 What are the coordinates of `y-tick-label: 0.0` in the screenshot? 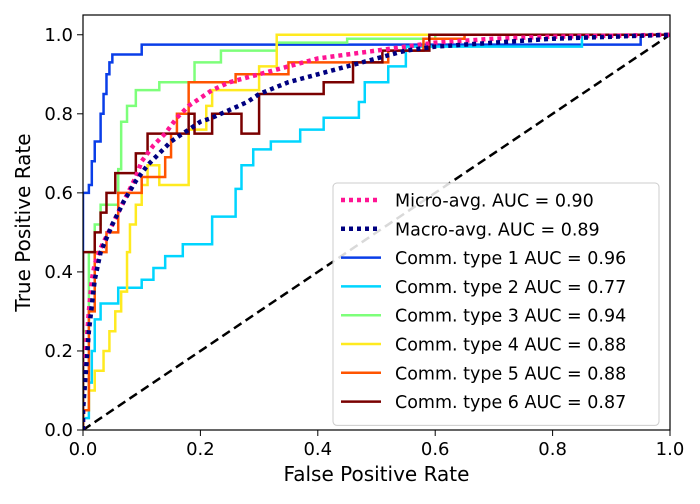 It's located at (58, 430).